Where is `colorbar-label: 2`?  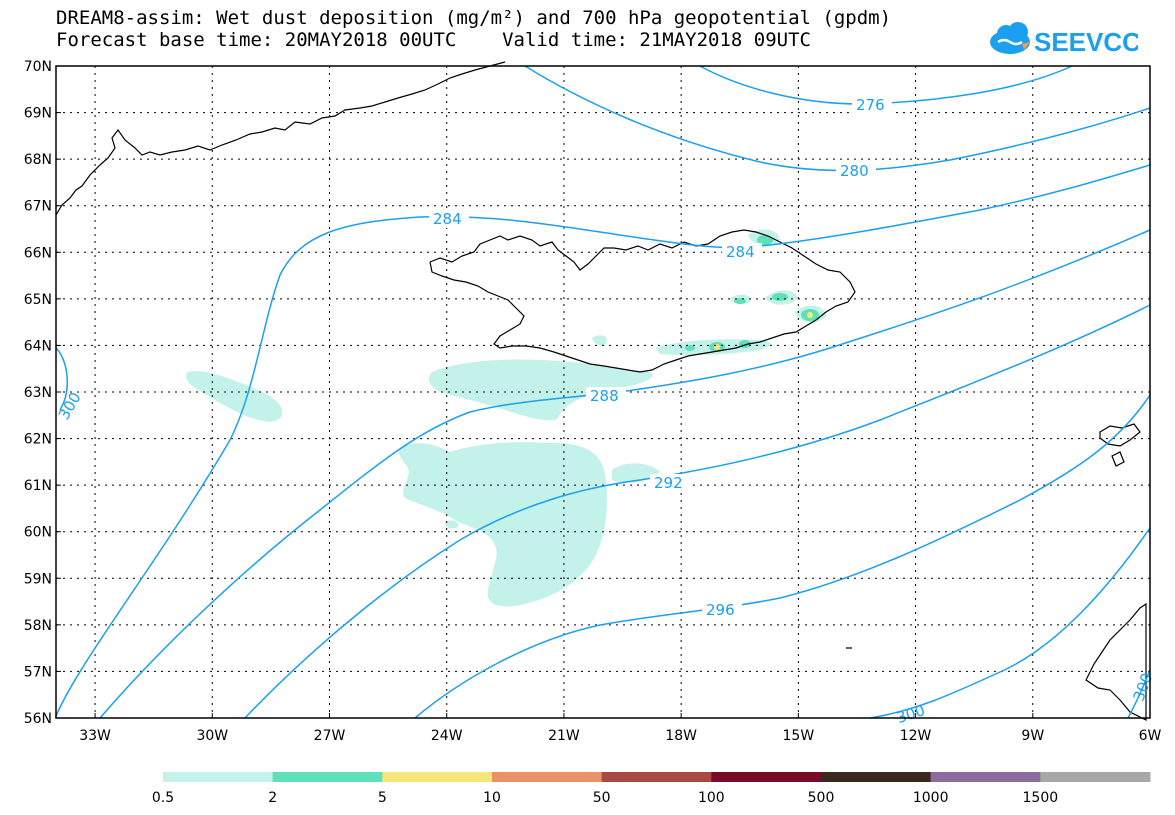
colorbar-label: 2 is located at coordinates (272, 798).